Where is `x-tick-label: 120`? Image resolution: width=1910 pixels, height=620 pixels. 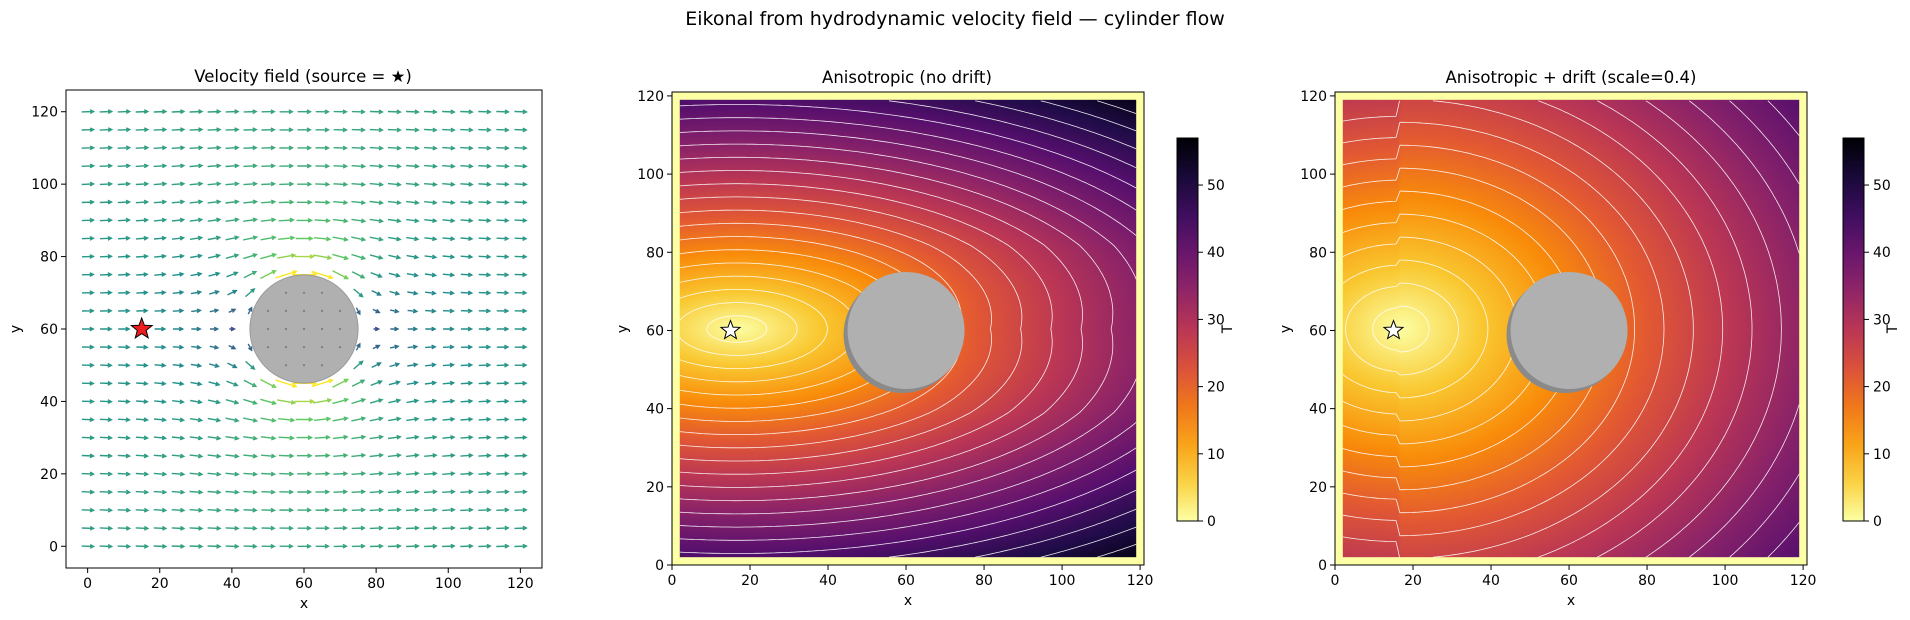 x-tick-label: 120 is located at coordinates (1140, 581).